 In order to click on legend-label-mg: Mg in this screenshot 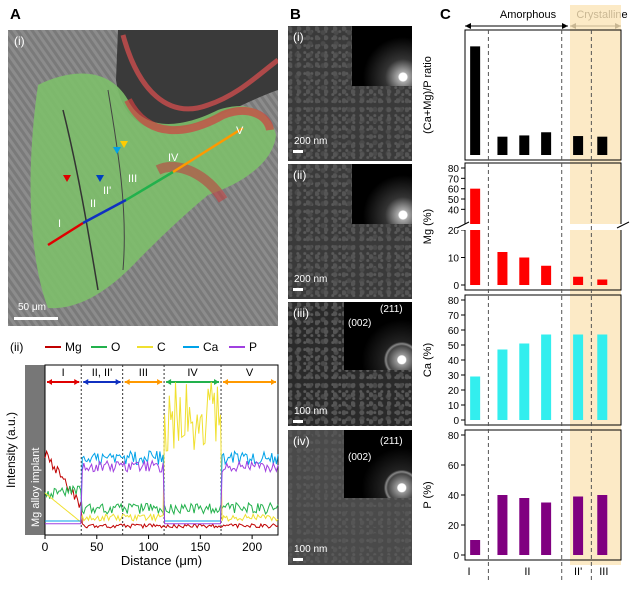, I will do `click(73, 347)`.